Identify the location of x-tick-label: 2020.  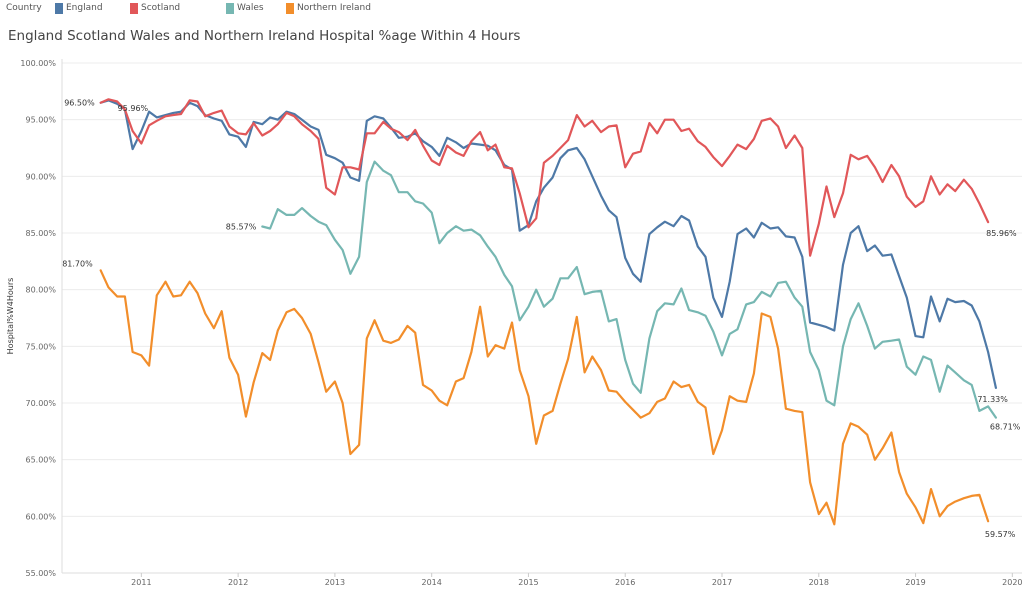
(1012, 582).